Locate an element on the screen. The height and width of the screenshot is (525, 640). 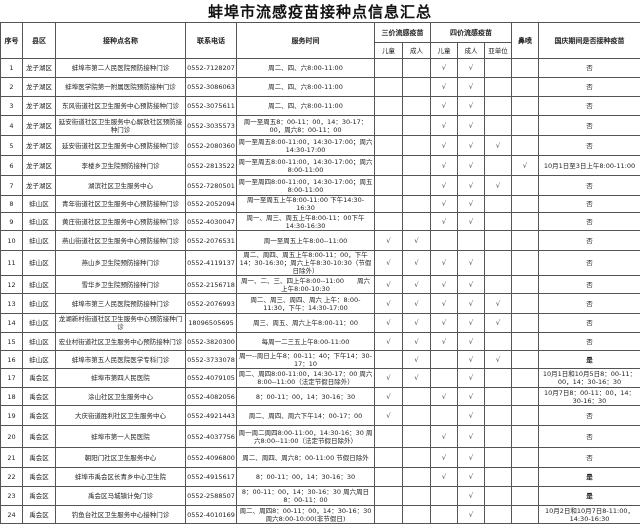
cell-hours: 周三、周五、周六上午8:00-11：00 is located at coordinates (305, 323).